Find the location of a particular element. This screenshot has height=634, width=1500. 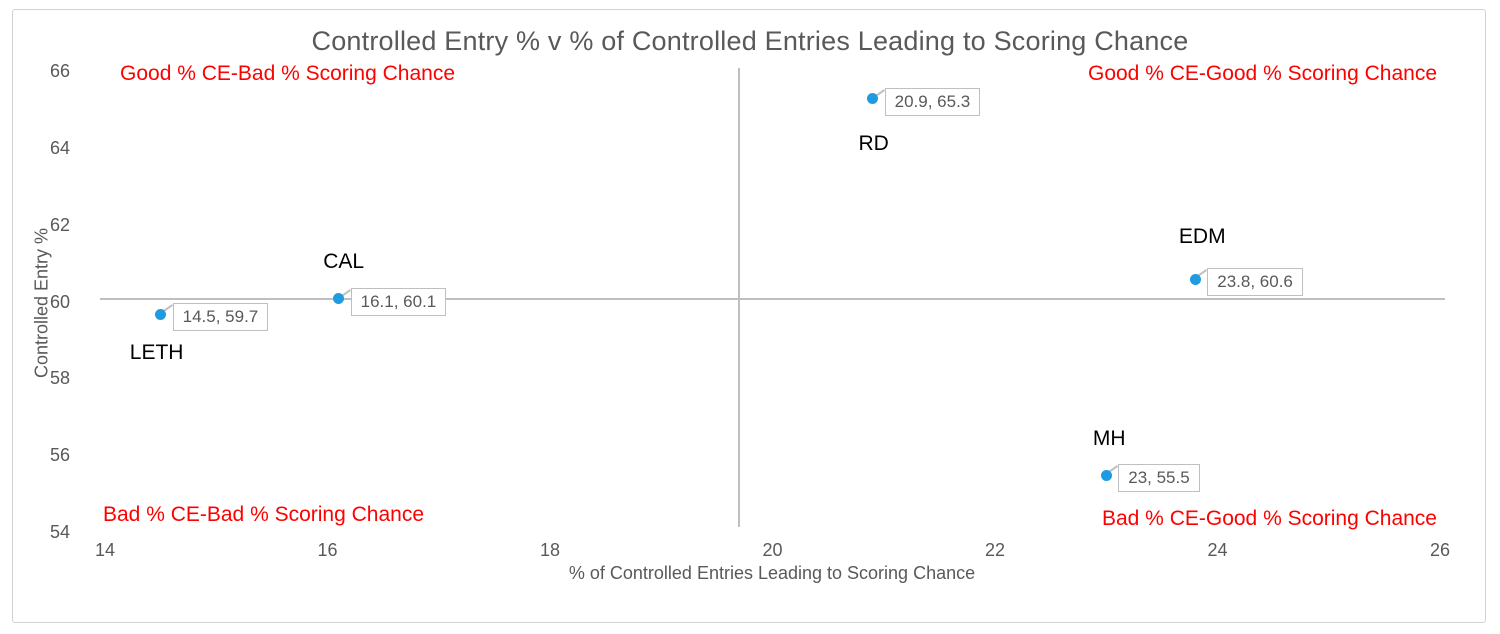

y-axis-tick-label: 62 is located at coordinates (59, 224).